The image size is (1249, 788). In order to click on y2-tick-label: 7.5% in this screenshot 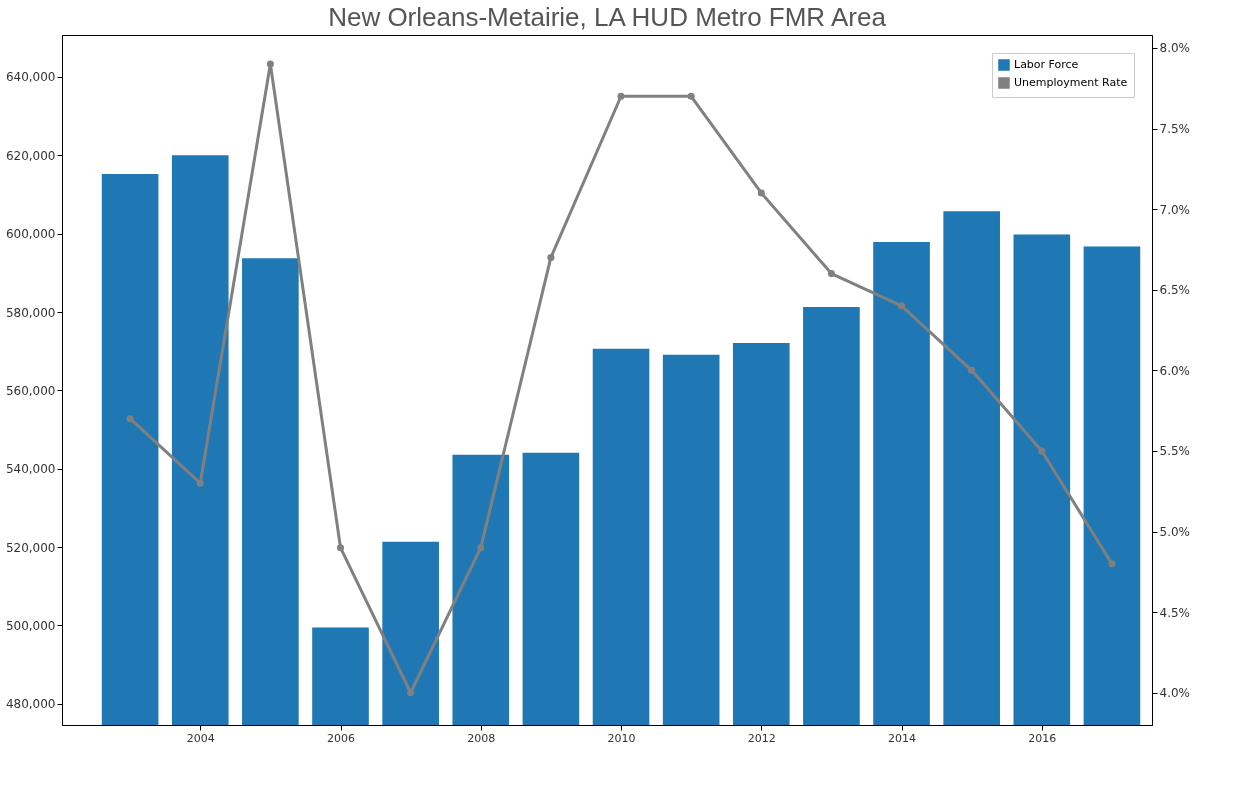, I will do `click(1174, 129)`.